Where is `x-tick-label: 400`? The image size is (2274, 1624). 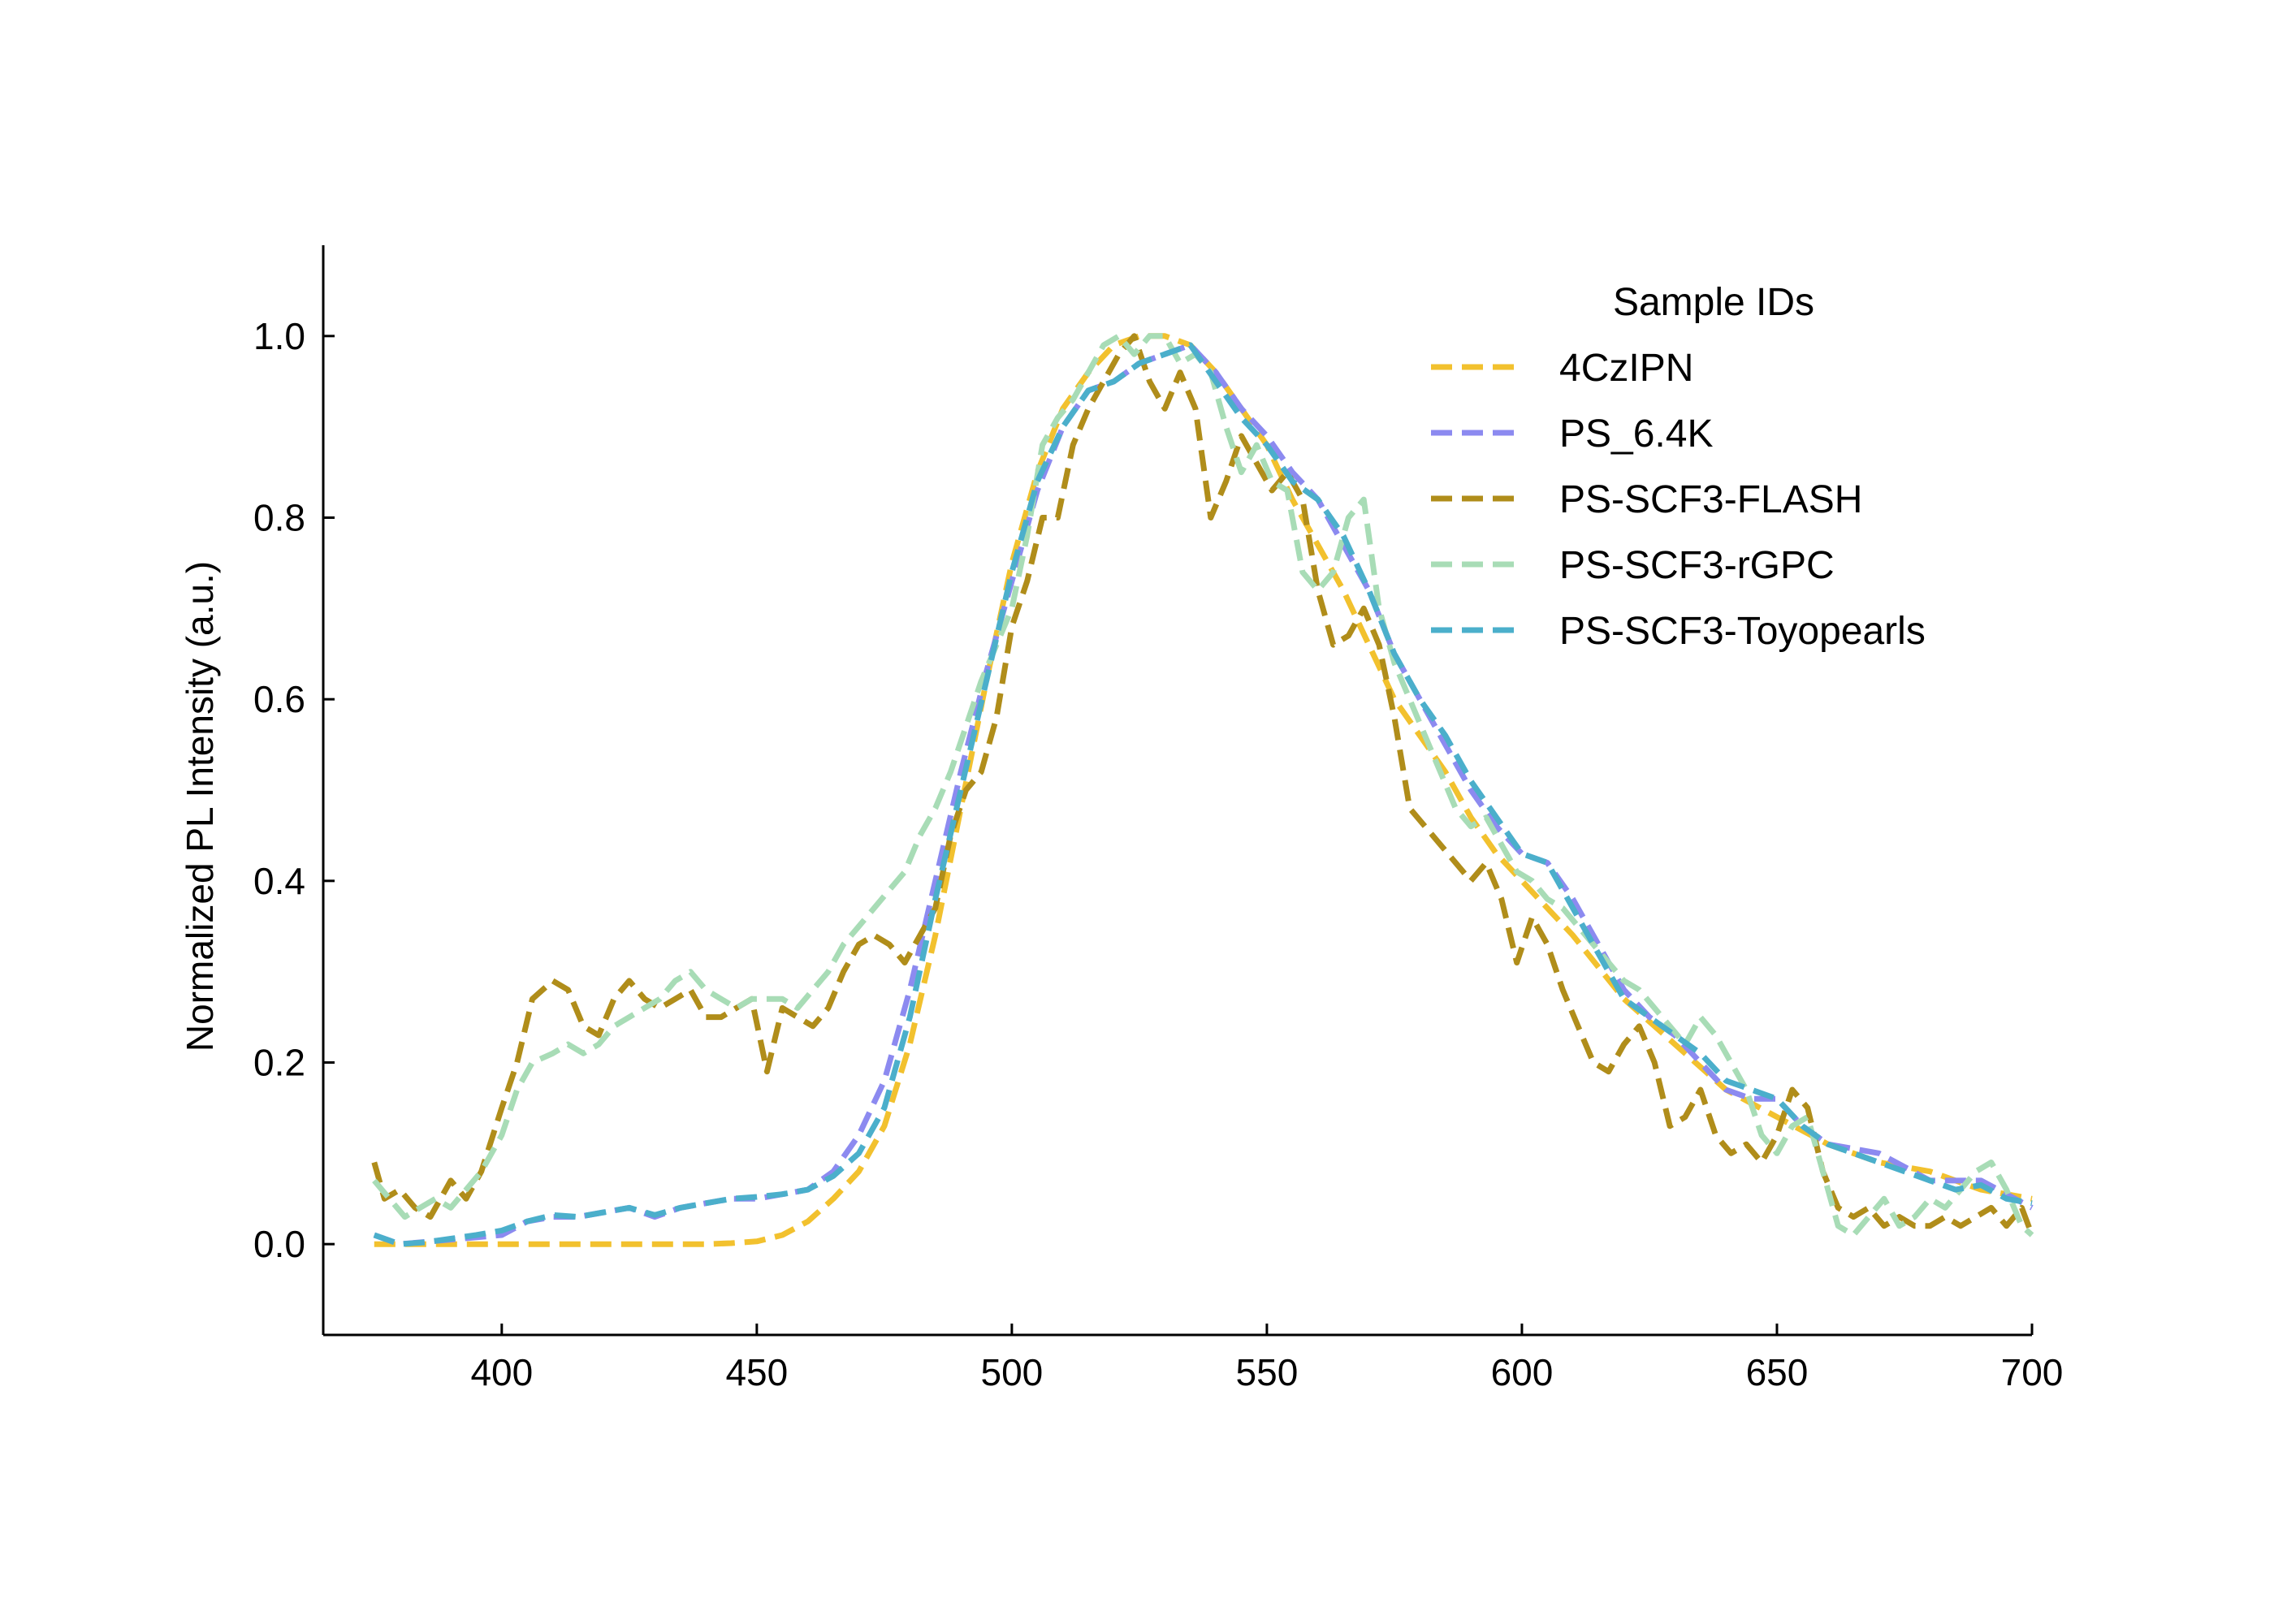 x-tick-label: 400 is located at coordinates (502, 1372).